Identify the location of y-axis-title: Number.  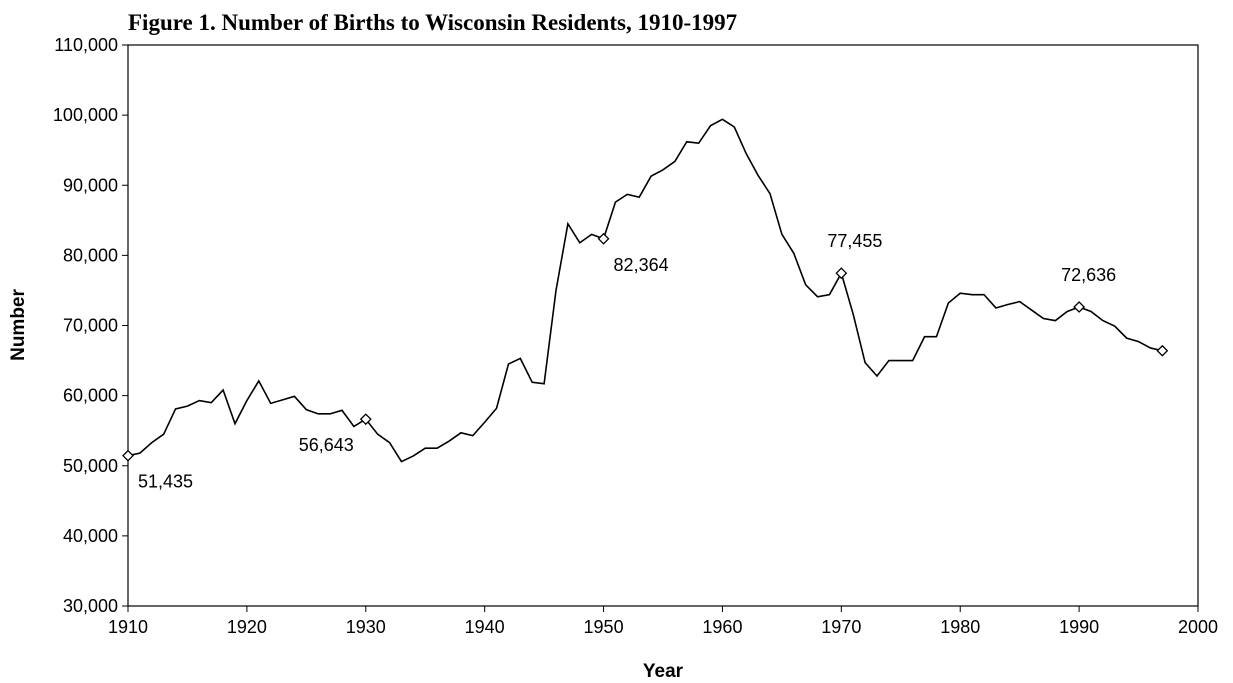
(18, 325).